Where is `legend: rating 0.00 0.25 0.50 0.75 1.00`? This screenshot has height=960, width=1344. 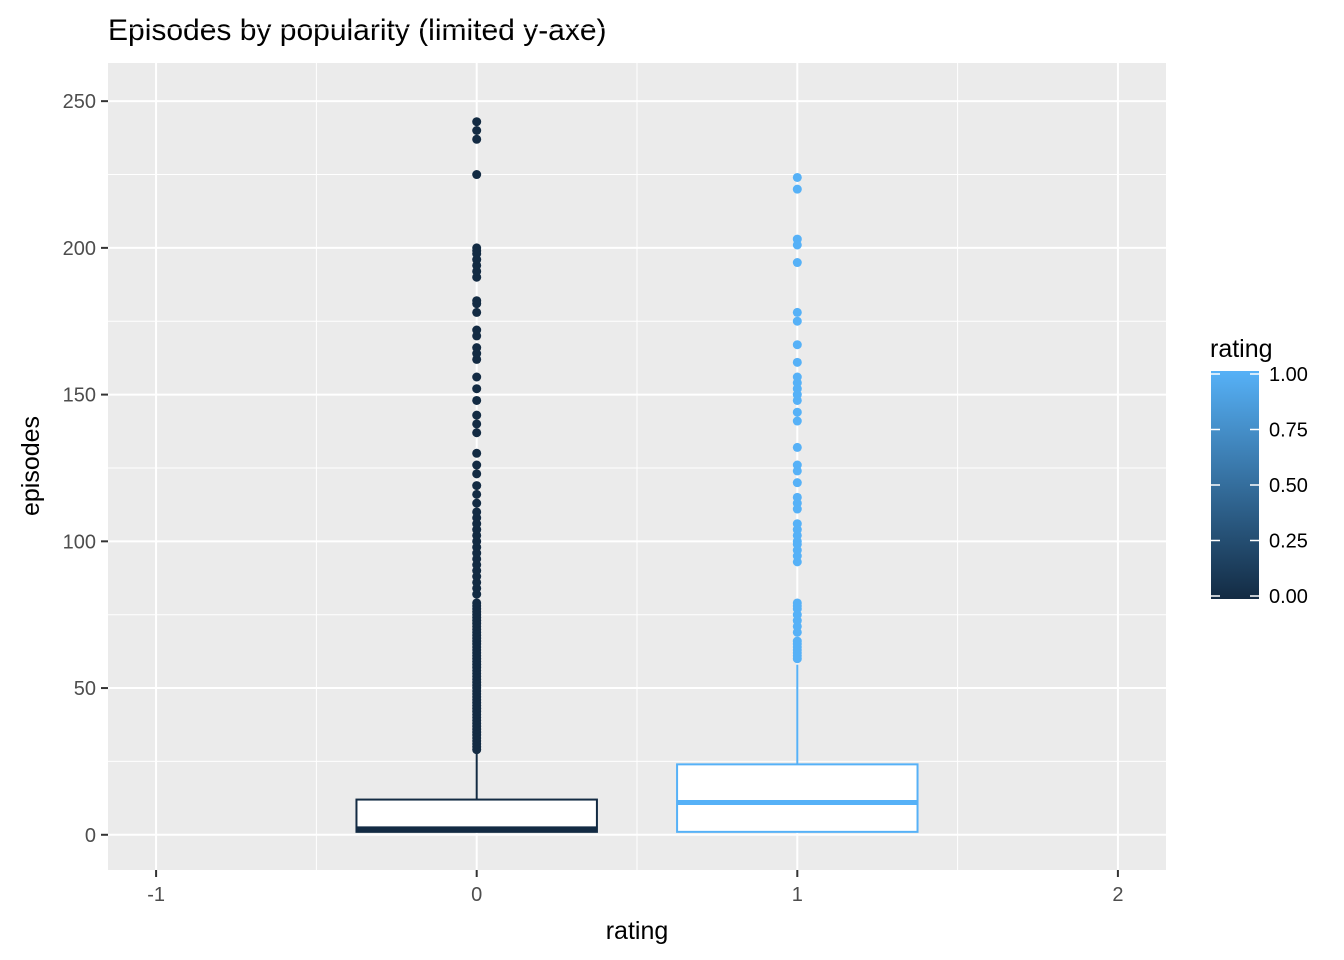 legend: rating 0.00 0.25 0.50 0.75 1.00 is located at coordinates (1259, 471).